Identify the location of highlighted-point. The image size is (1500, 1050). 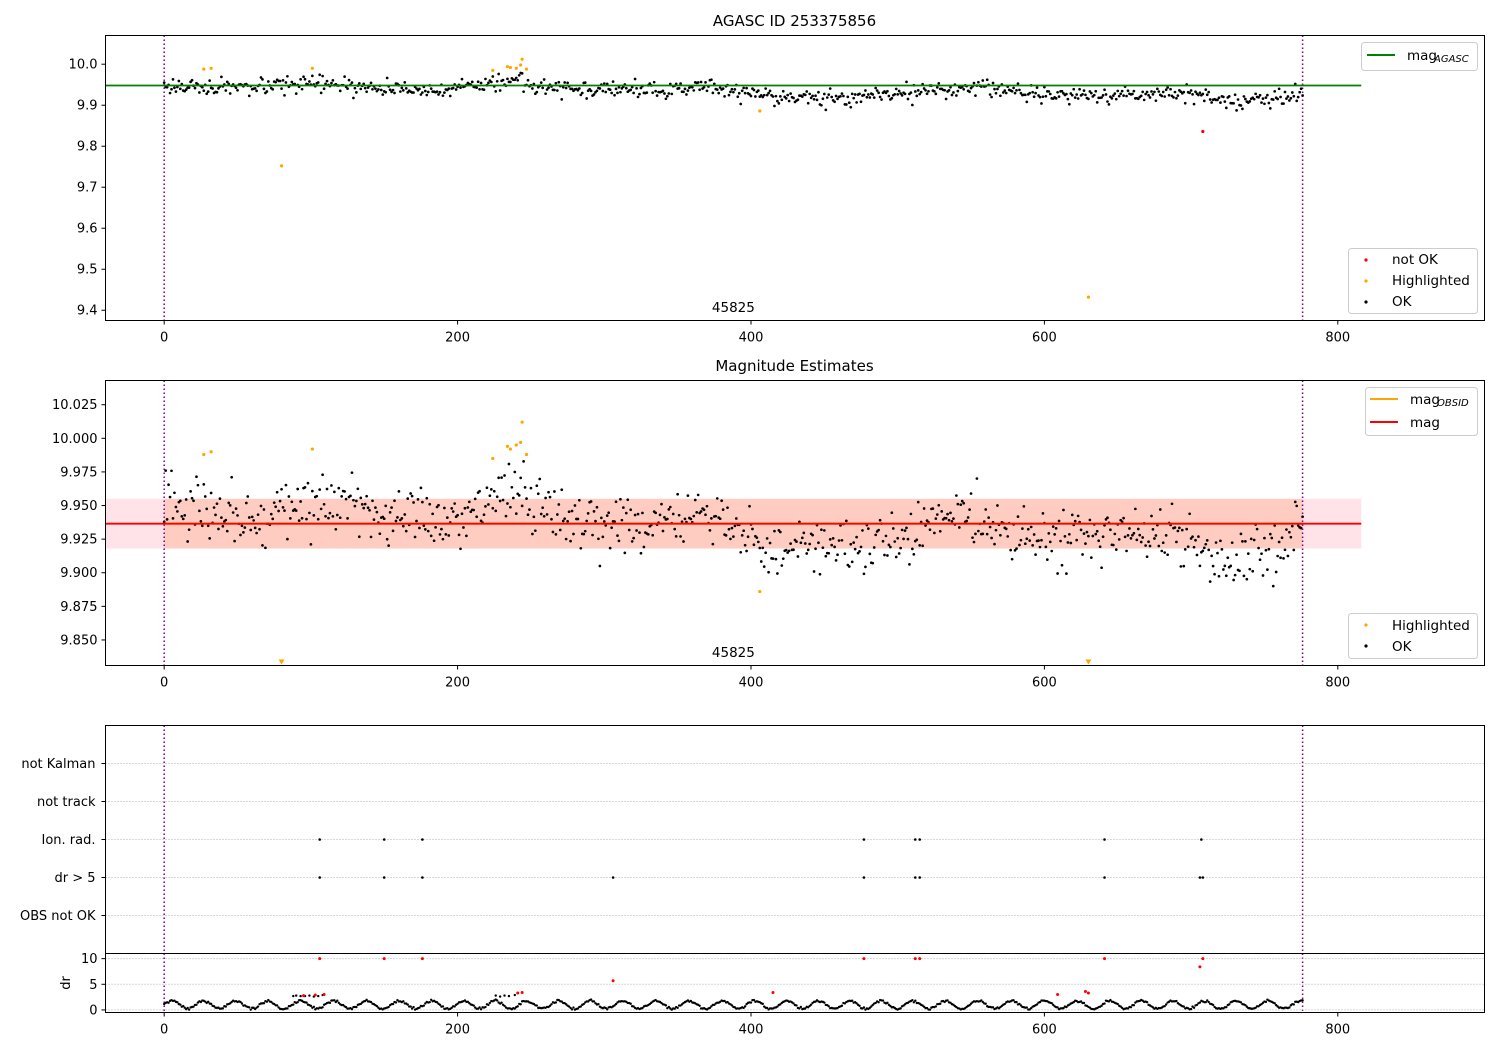
(521, 442).